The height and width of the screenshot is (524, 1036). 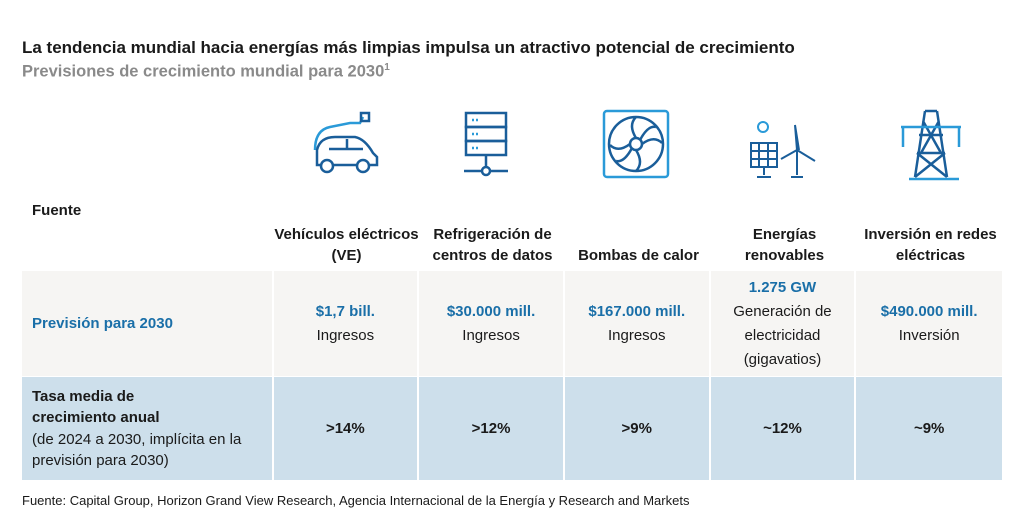 I want to click on forecast-cell: $490.000 mill. Inversión, so click(x=929, y=323).